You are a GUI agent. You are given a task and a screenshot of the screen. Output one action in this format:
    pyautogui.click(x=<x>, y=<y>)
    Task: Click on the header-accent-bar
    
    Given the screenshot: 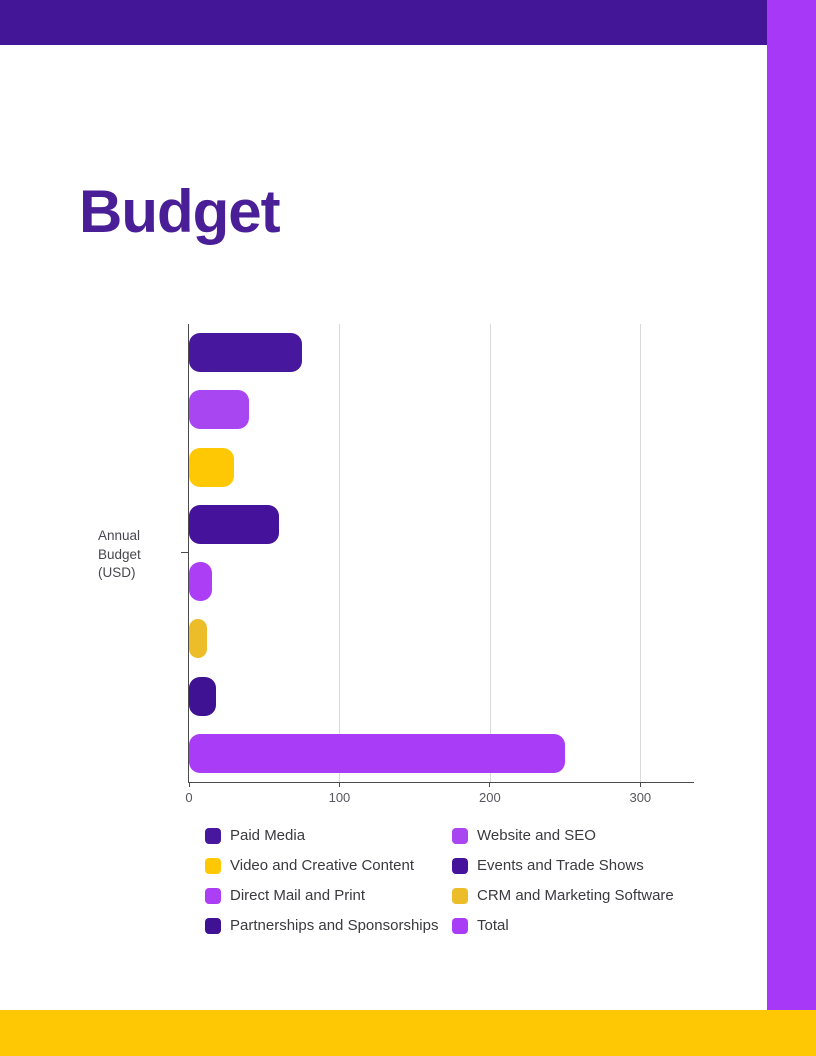 What is the action you would take?
    pyautogui.click(x=383, y=22)
    